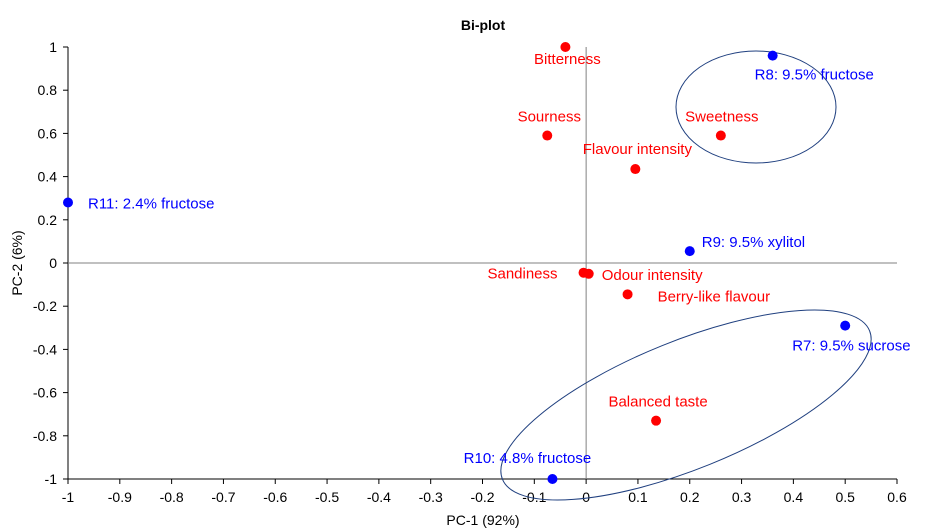 The height and width of the screenshot is (530, 930). Describe the element at coordinates (48, 90) in the screenshot. I see `y-tick-label: 0.8` at that location.